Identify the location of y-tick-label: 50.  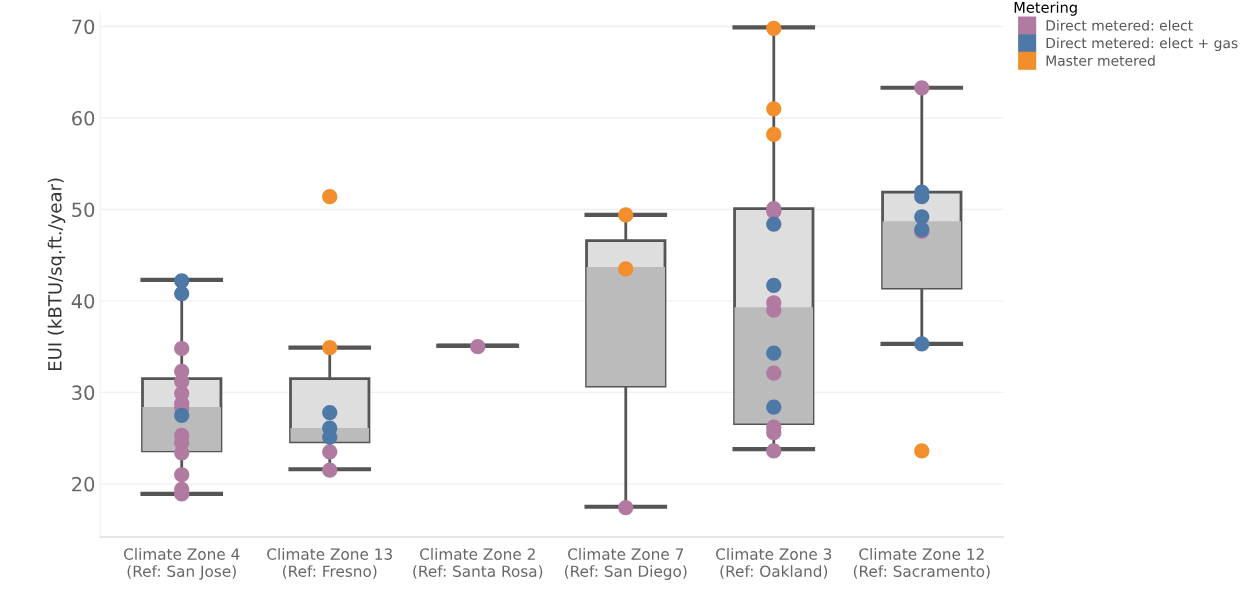
(83, 210).